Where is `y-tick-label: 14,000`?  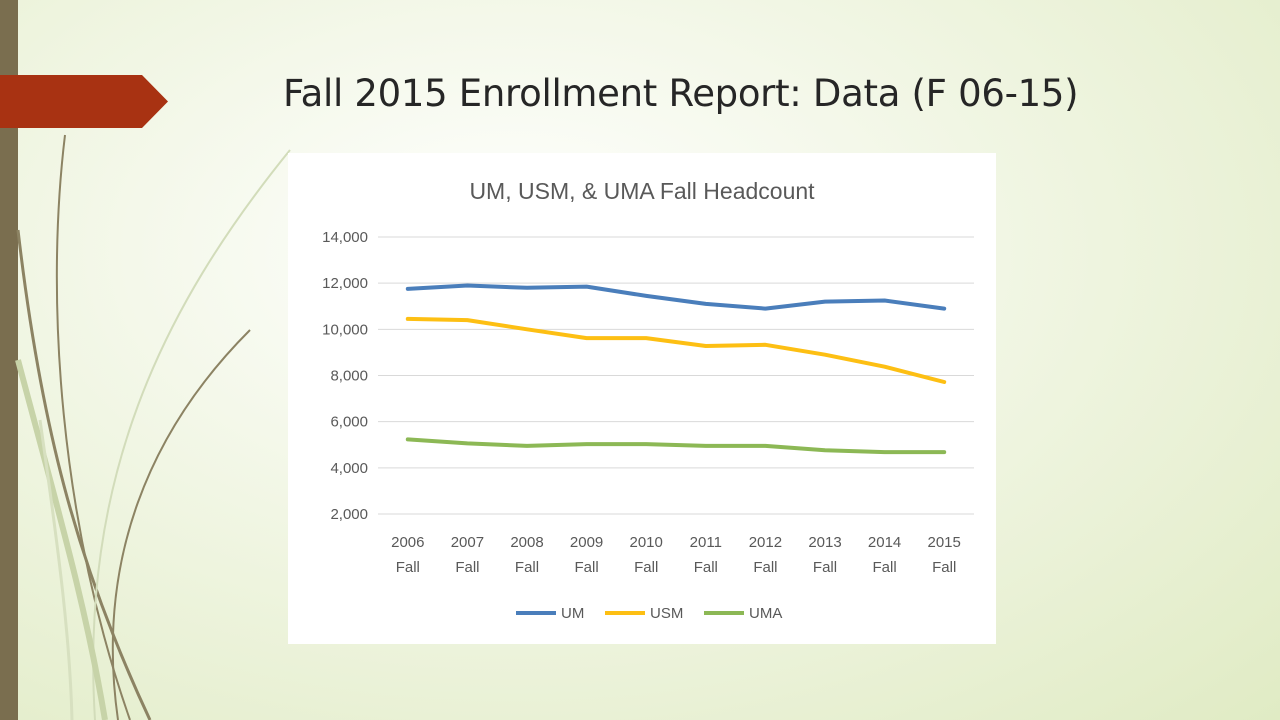
y-tick-label: 14,000 is located at coordinates (345, 237).